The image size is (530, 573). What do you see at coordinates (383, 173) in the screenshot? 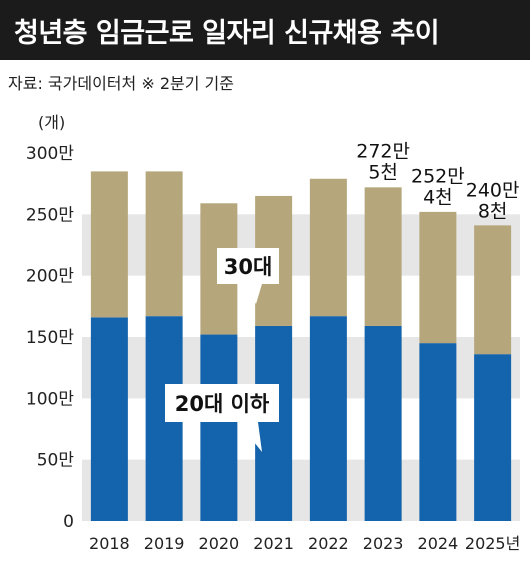
I see `total-value-label: 5천` at bounding box center [383, 173].